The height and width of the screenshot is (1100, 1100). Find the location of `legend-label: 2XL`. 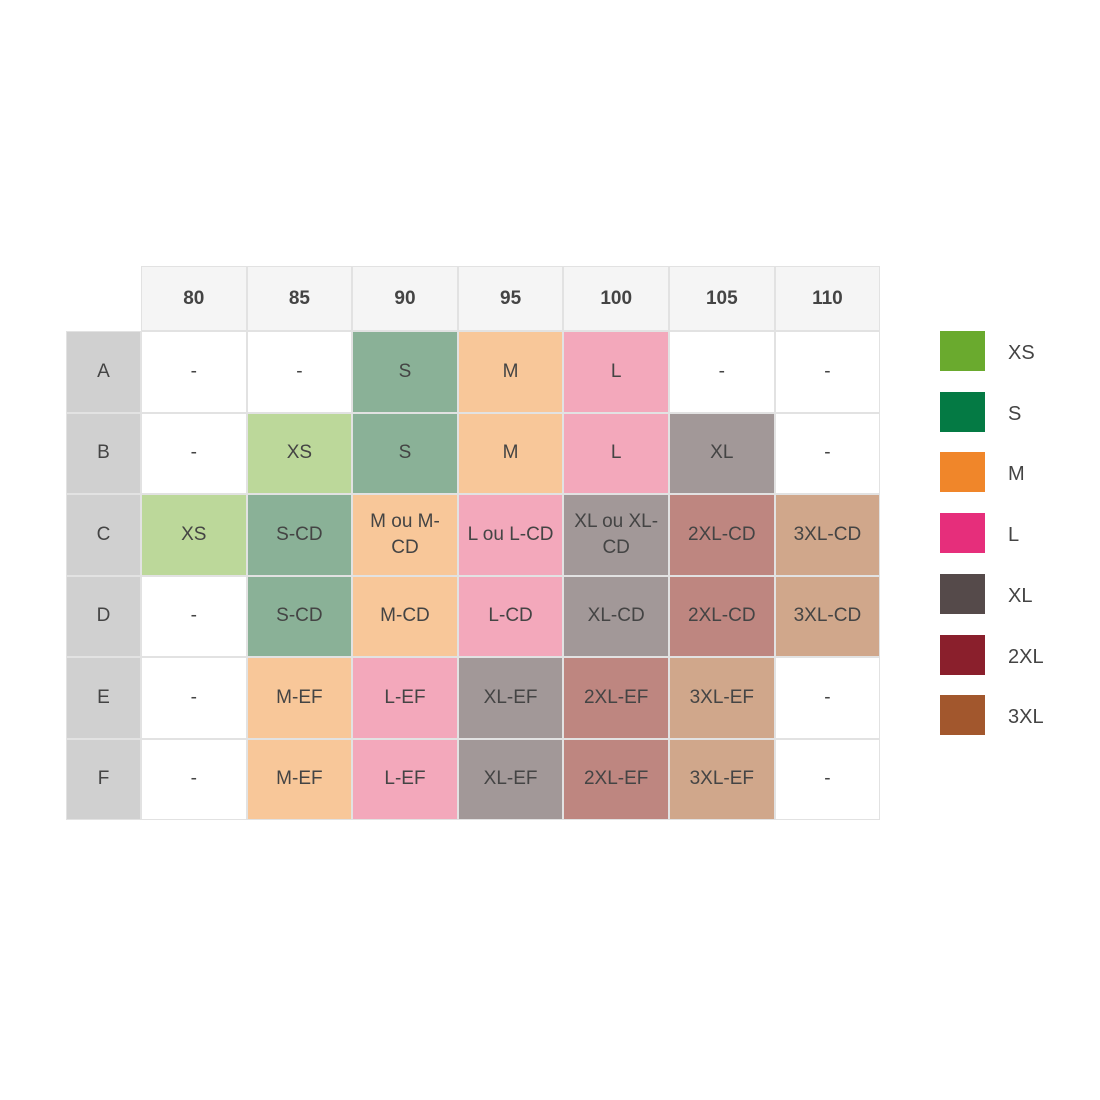

legend-label: 2XL is located at coordinates (1026, 656).